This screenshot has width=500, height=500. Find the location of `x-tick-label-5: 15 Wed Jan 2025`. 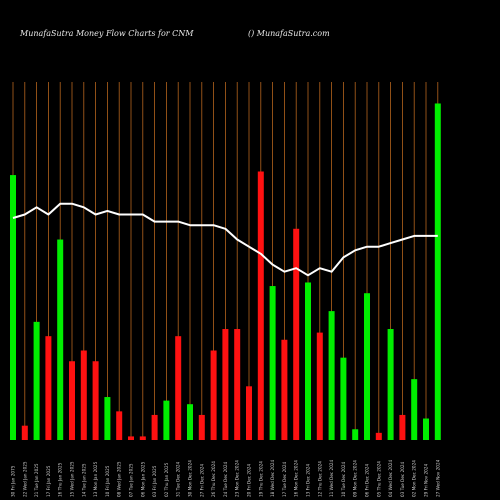

x-tick-label-5: 15 Wed Jan 2025 is located at coordinates (72, 479).